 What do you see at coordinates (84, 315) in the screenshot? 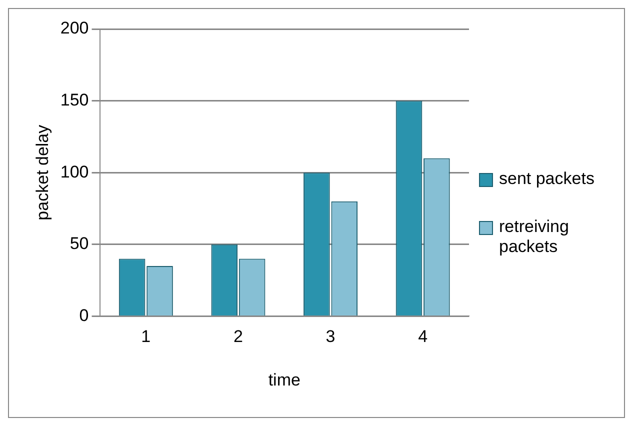
I see `y-tick-label: 0` at bounding box center [84, 315].